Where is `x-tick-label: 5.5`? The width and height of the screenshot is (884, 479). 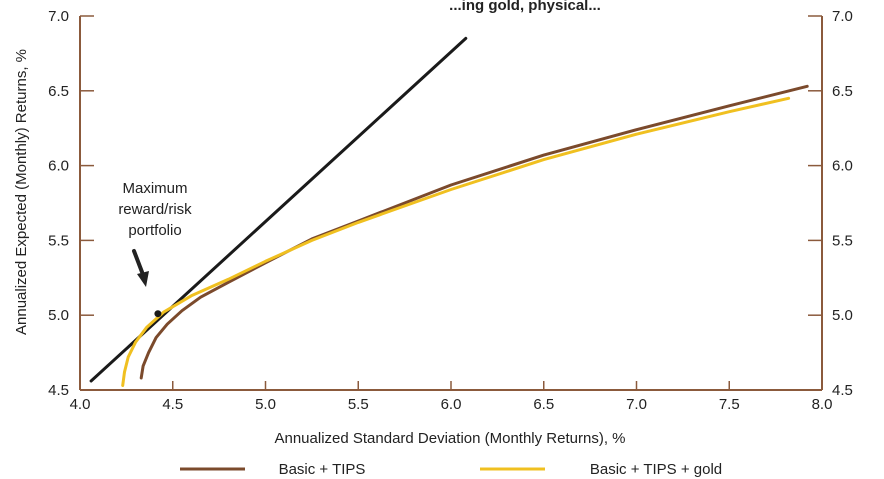 x-tick-label: 5.5 is located at coordinates (358, 404).